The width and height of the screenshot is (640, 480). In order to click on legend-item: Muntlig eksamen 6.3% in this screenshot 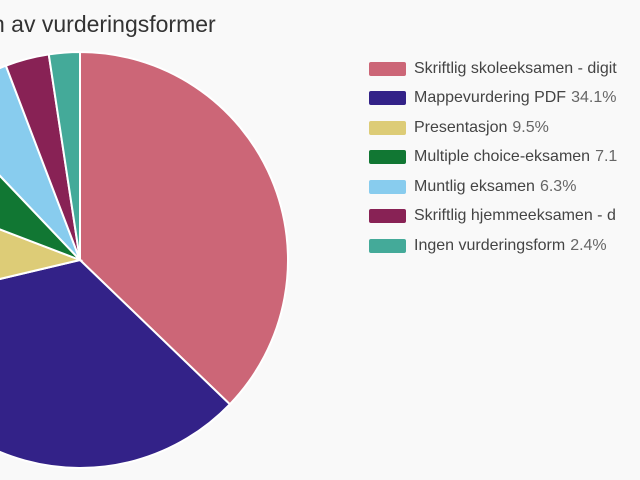, I will do `click(495, 187)`.